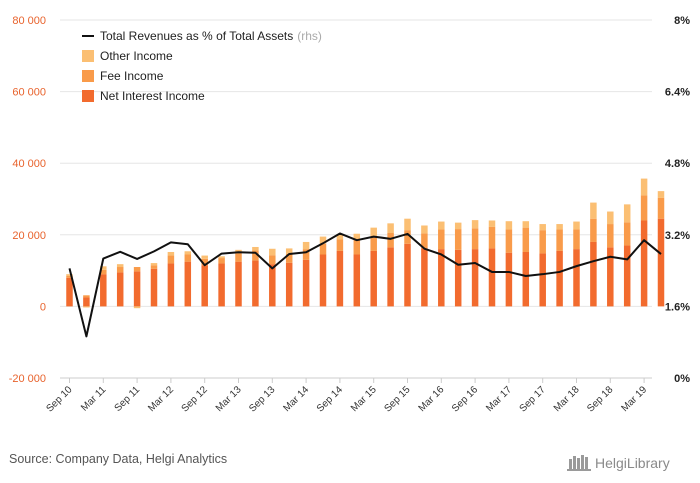  Describe the element at coordinates (132, 76) in the screenshot. I see `legend-label: Fee Income` at that location.